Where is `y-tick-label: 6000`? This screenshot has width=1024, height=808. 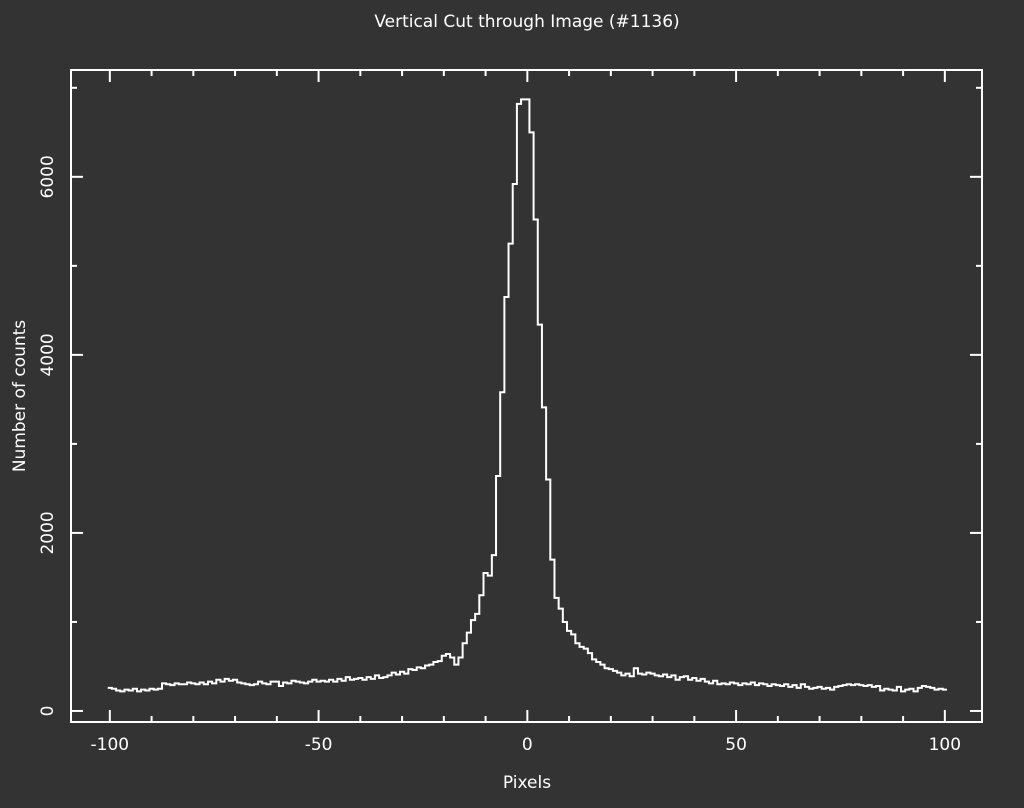
y-tick-label: 6000 is located at coordinates (48, 176).